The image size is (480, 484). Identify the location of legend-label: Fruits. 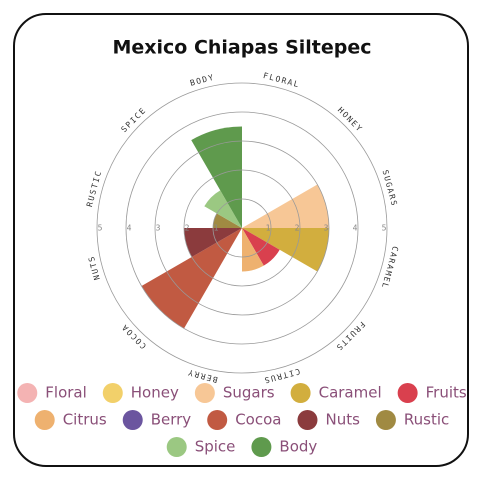
(446, 393).